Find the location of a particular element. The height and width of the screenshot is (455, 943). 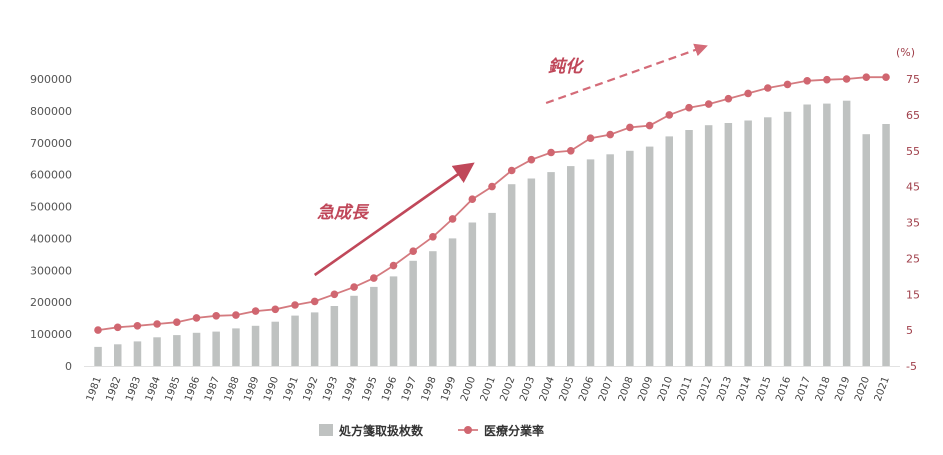

left-tick-label: 500000 is located at coordinates (51, 207).